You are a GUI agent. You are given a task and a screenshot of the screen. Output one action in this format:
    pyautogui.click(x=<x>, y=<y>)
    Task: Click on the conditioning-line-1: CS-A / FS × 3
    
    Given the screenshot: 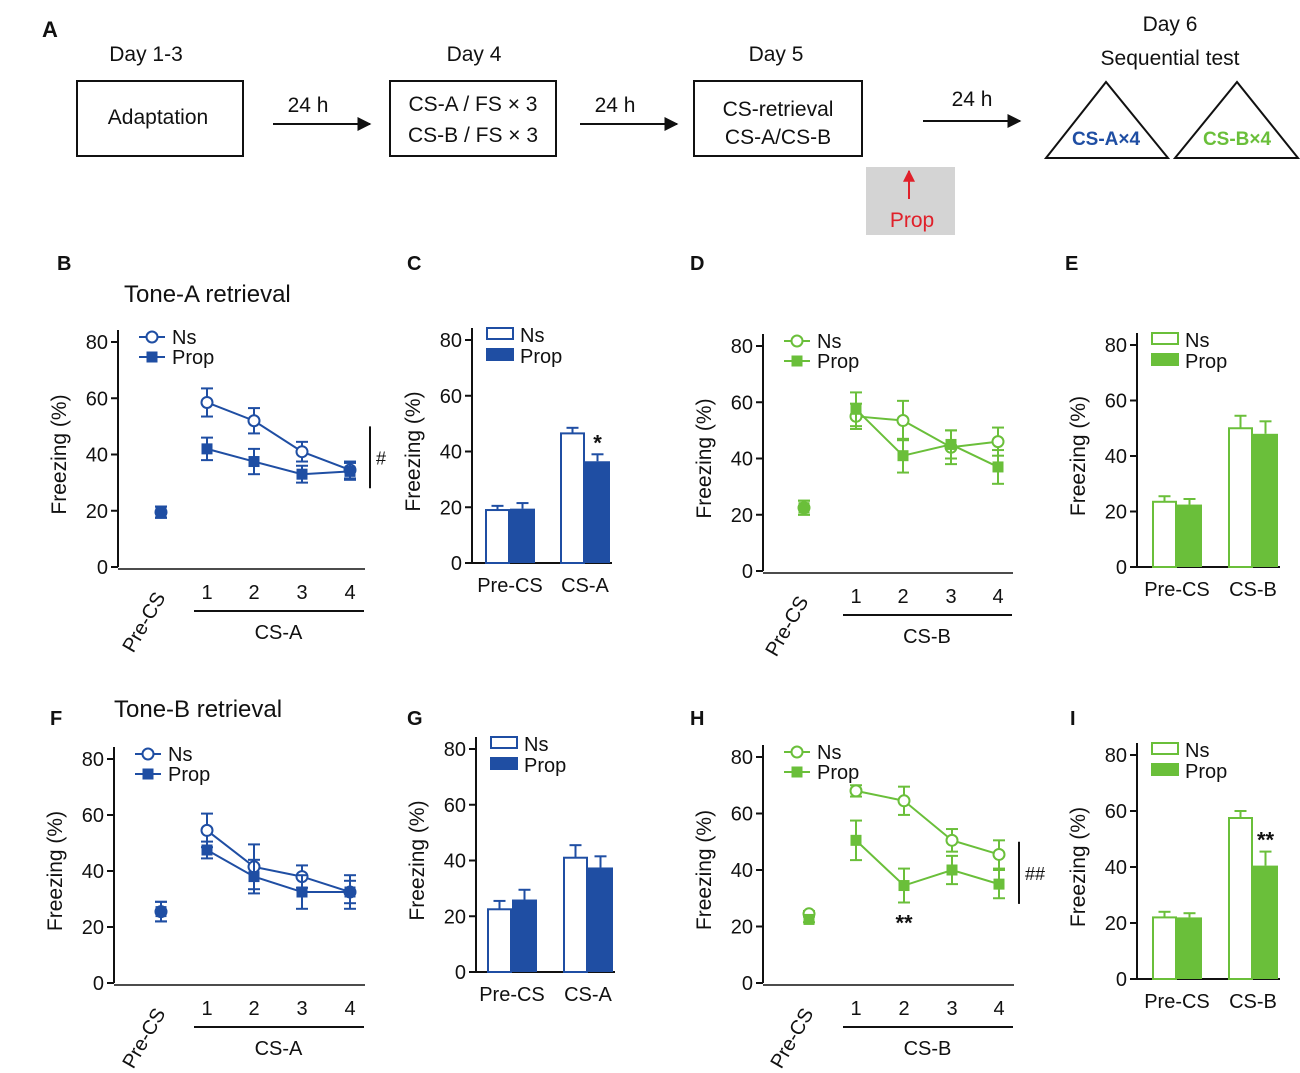 What is the action you would take?
    pyautogui.click(x=473, y=104)
    